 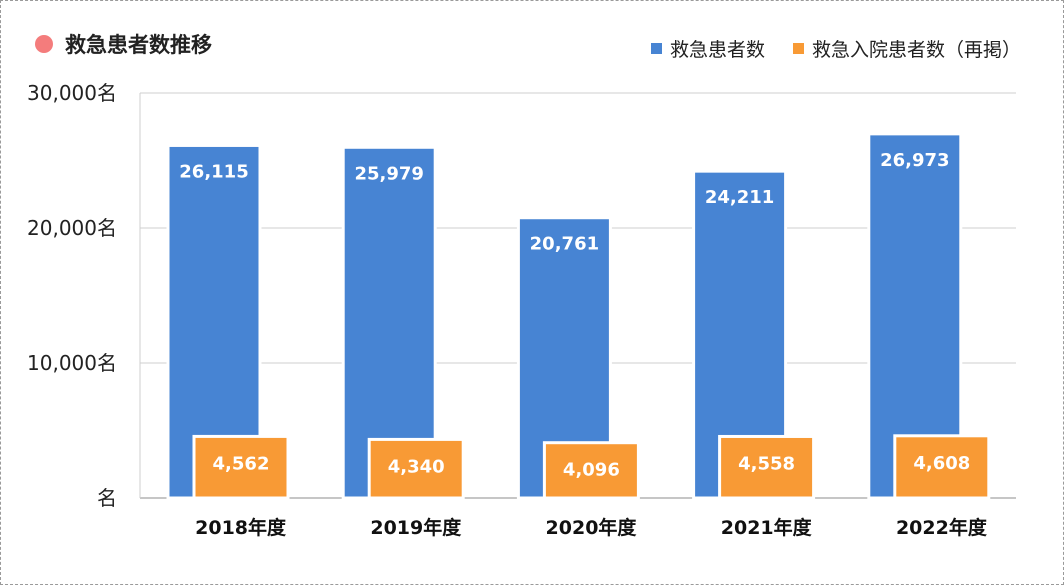 I want to click on x-category-label: 2021年度, so click(x=767, y=527).